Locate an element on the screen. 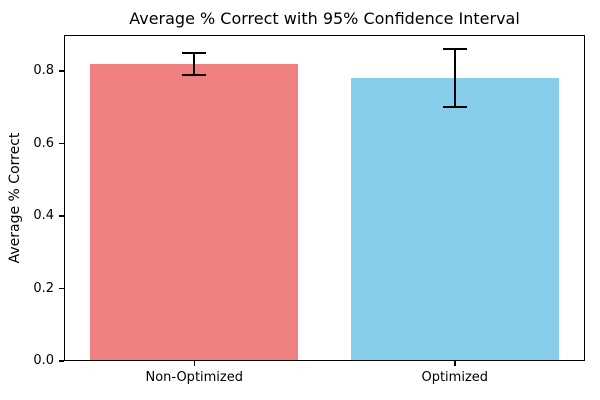  y-tick-label: 0.8 is located at coordinates (43, 71).